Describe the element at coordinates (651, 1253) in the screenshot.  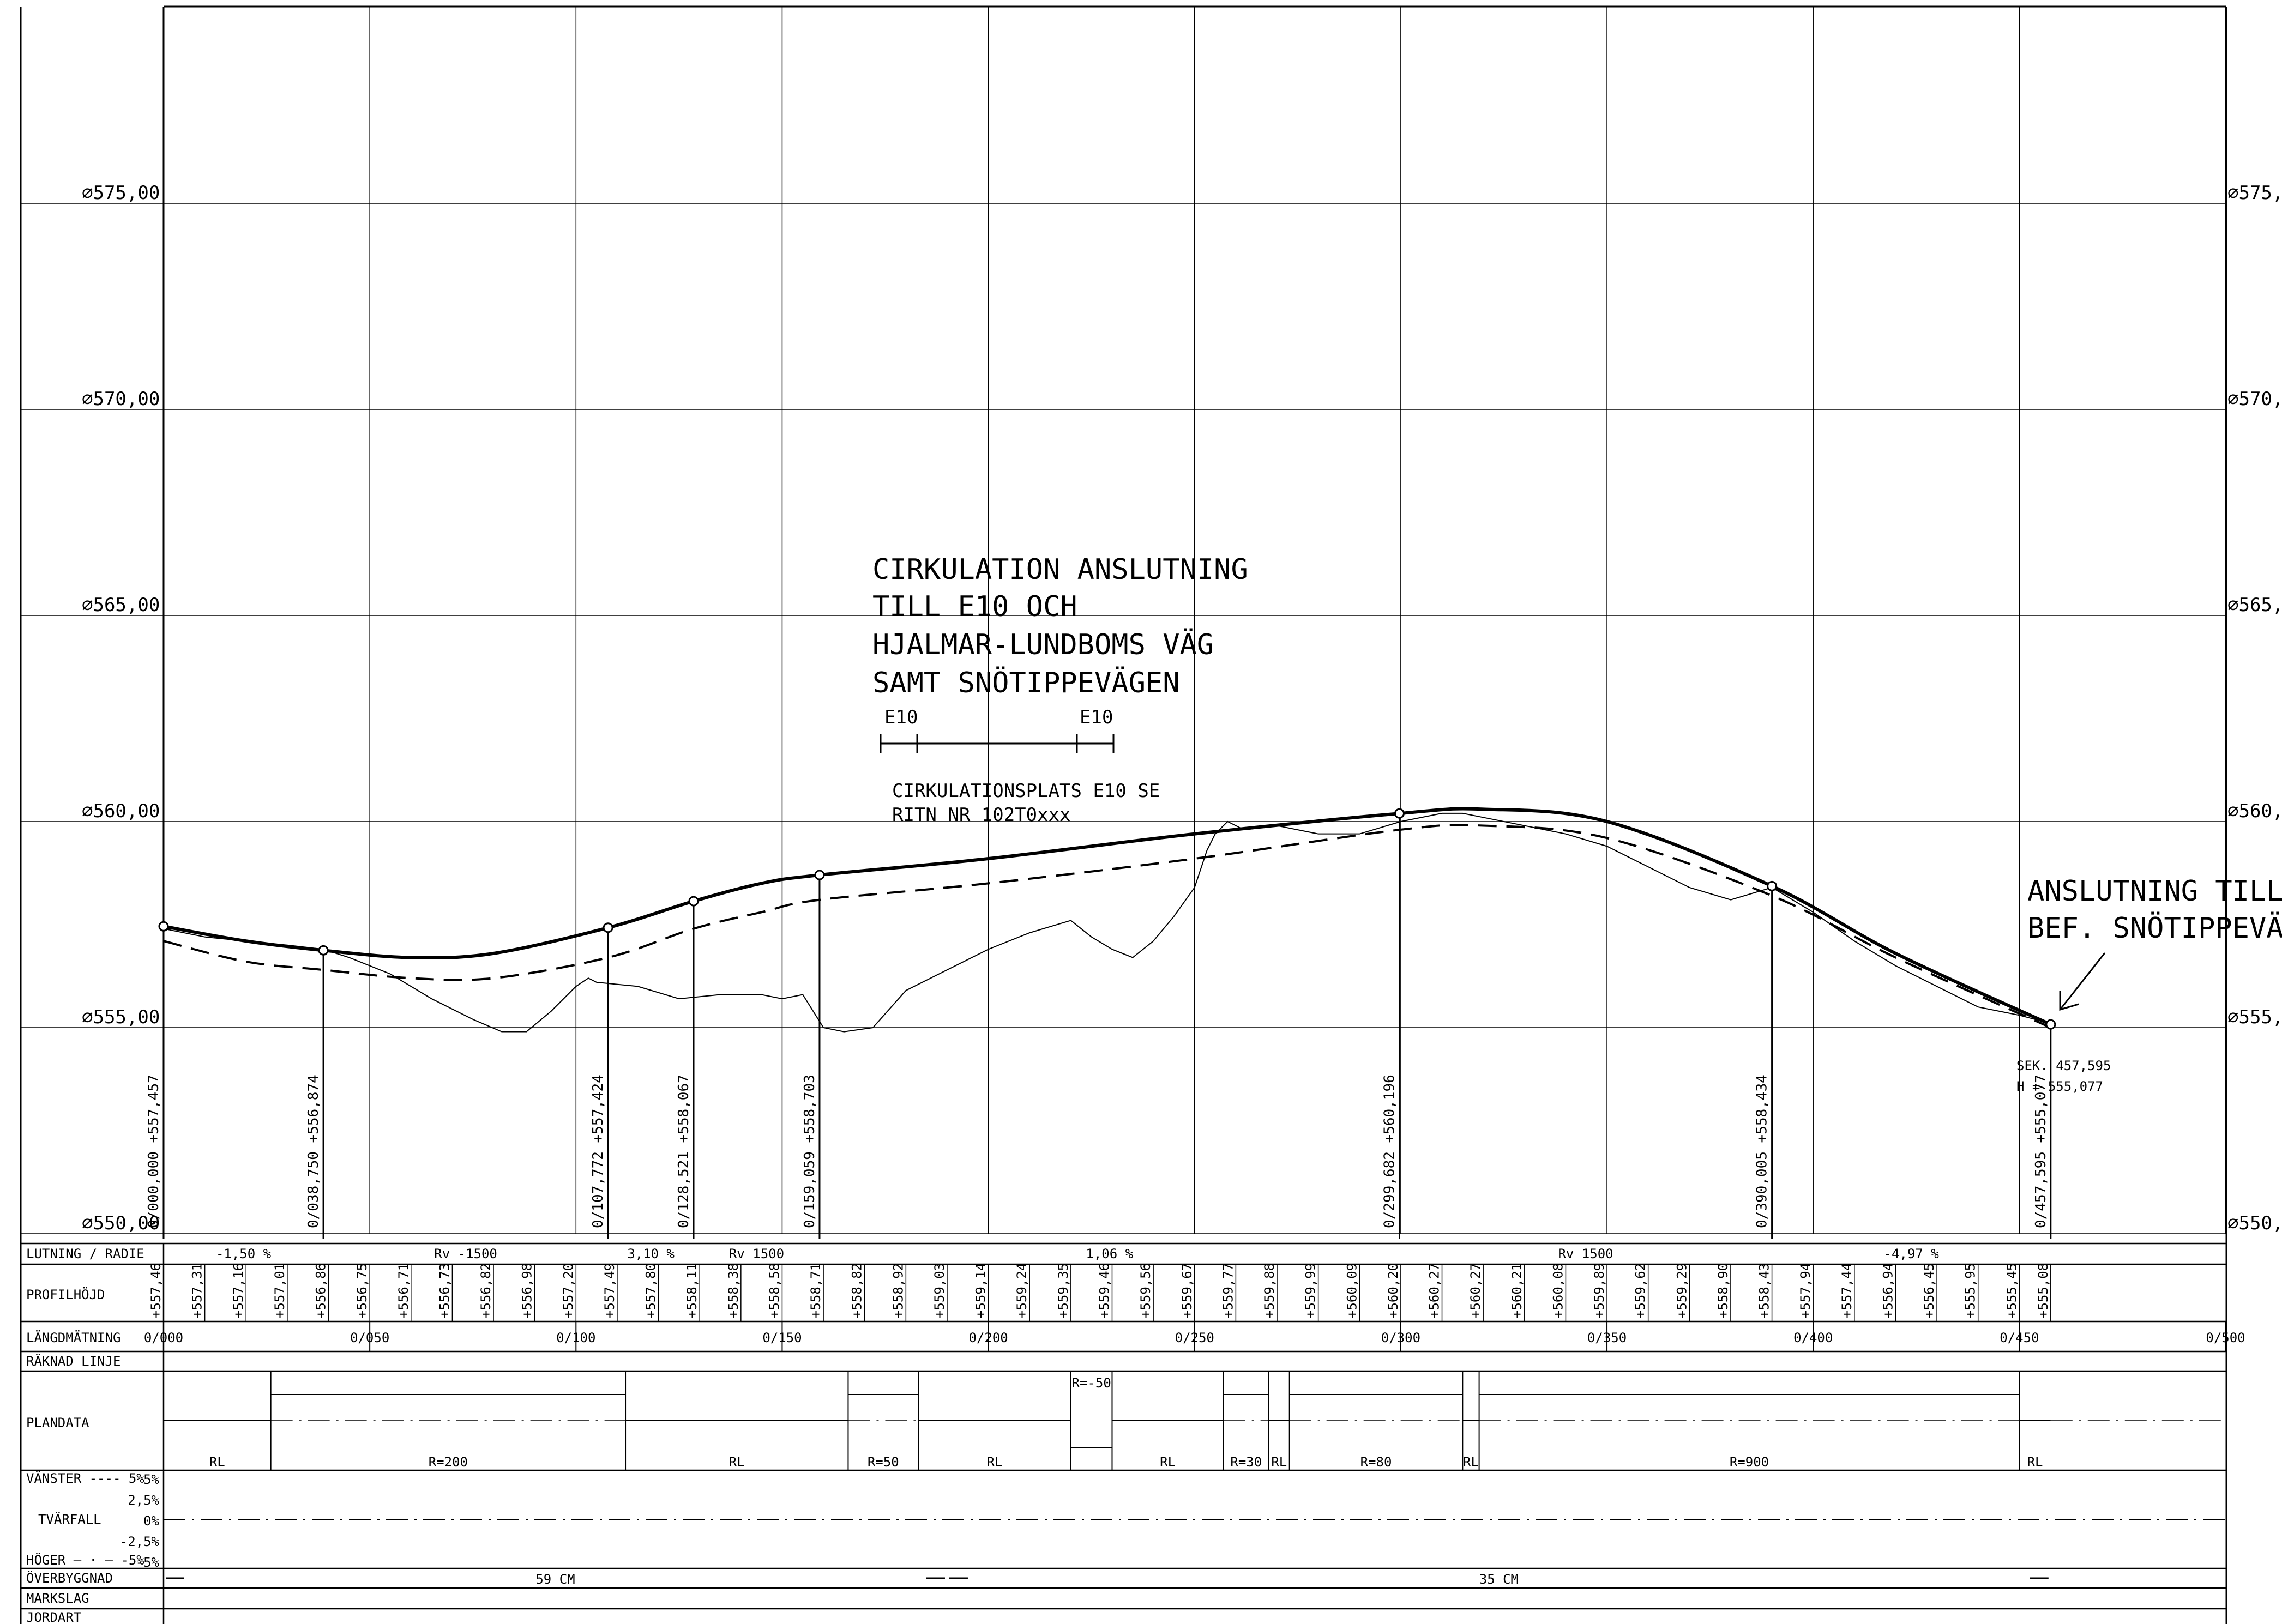
I see `lutning-segment-label: 3,10 %` at that location.